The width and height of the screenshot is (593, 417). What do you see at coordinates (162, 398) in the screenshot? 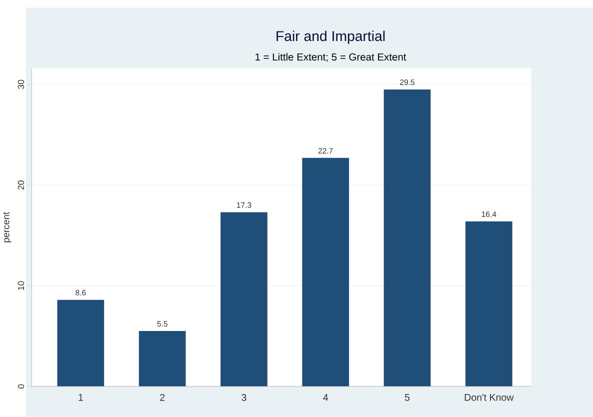
I see `x-tick-label: 2` at bounding box center [162, 398].